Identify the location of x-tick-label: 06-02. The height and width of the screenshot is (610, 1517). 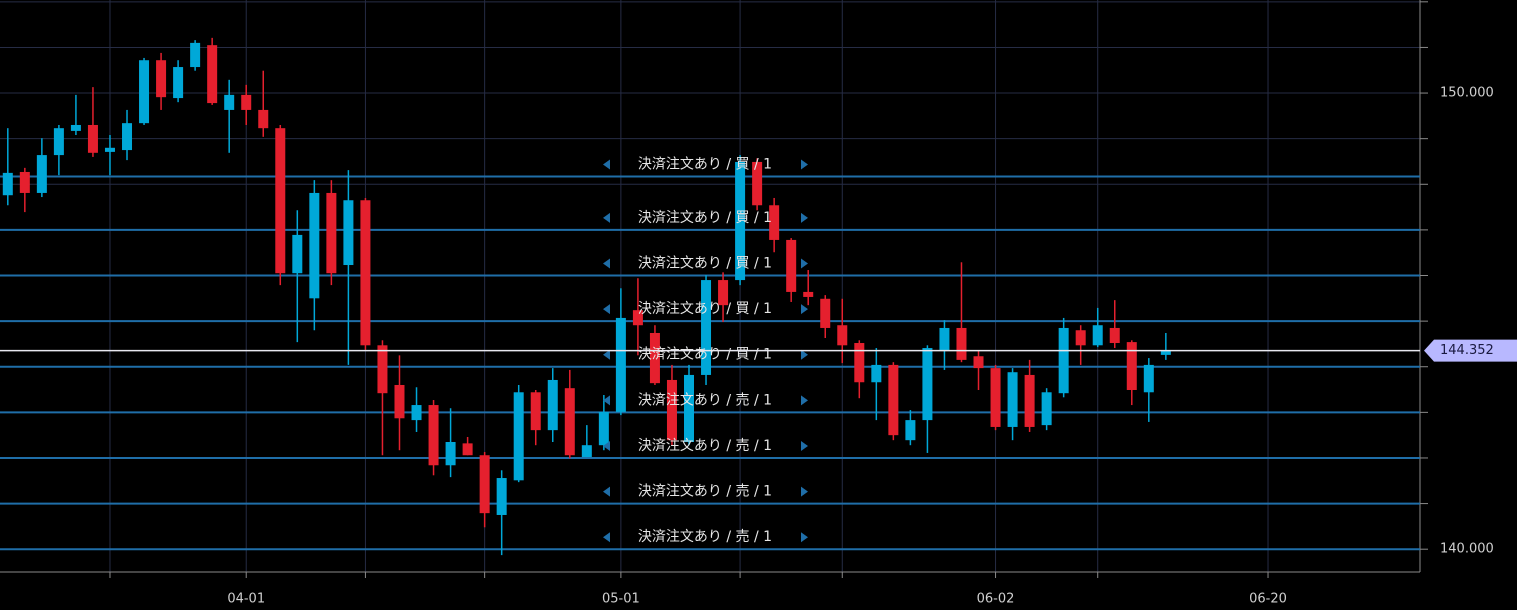
(996, 599).